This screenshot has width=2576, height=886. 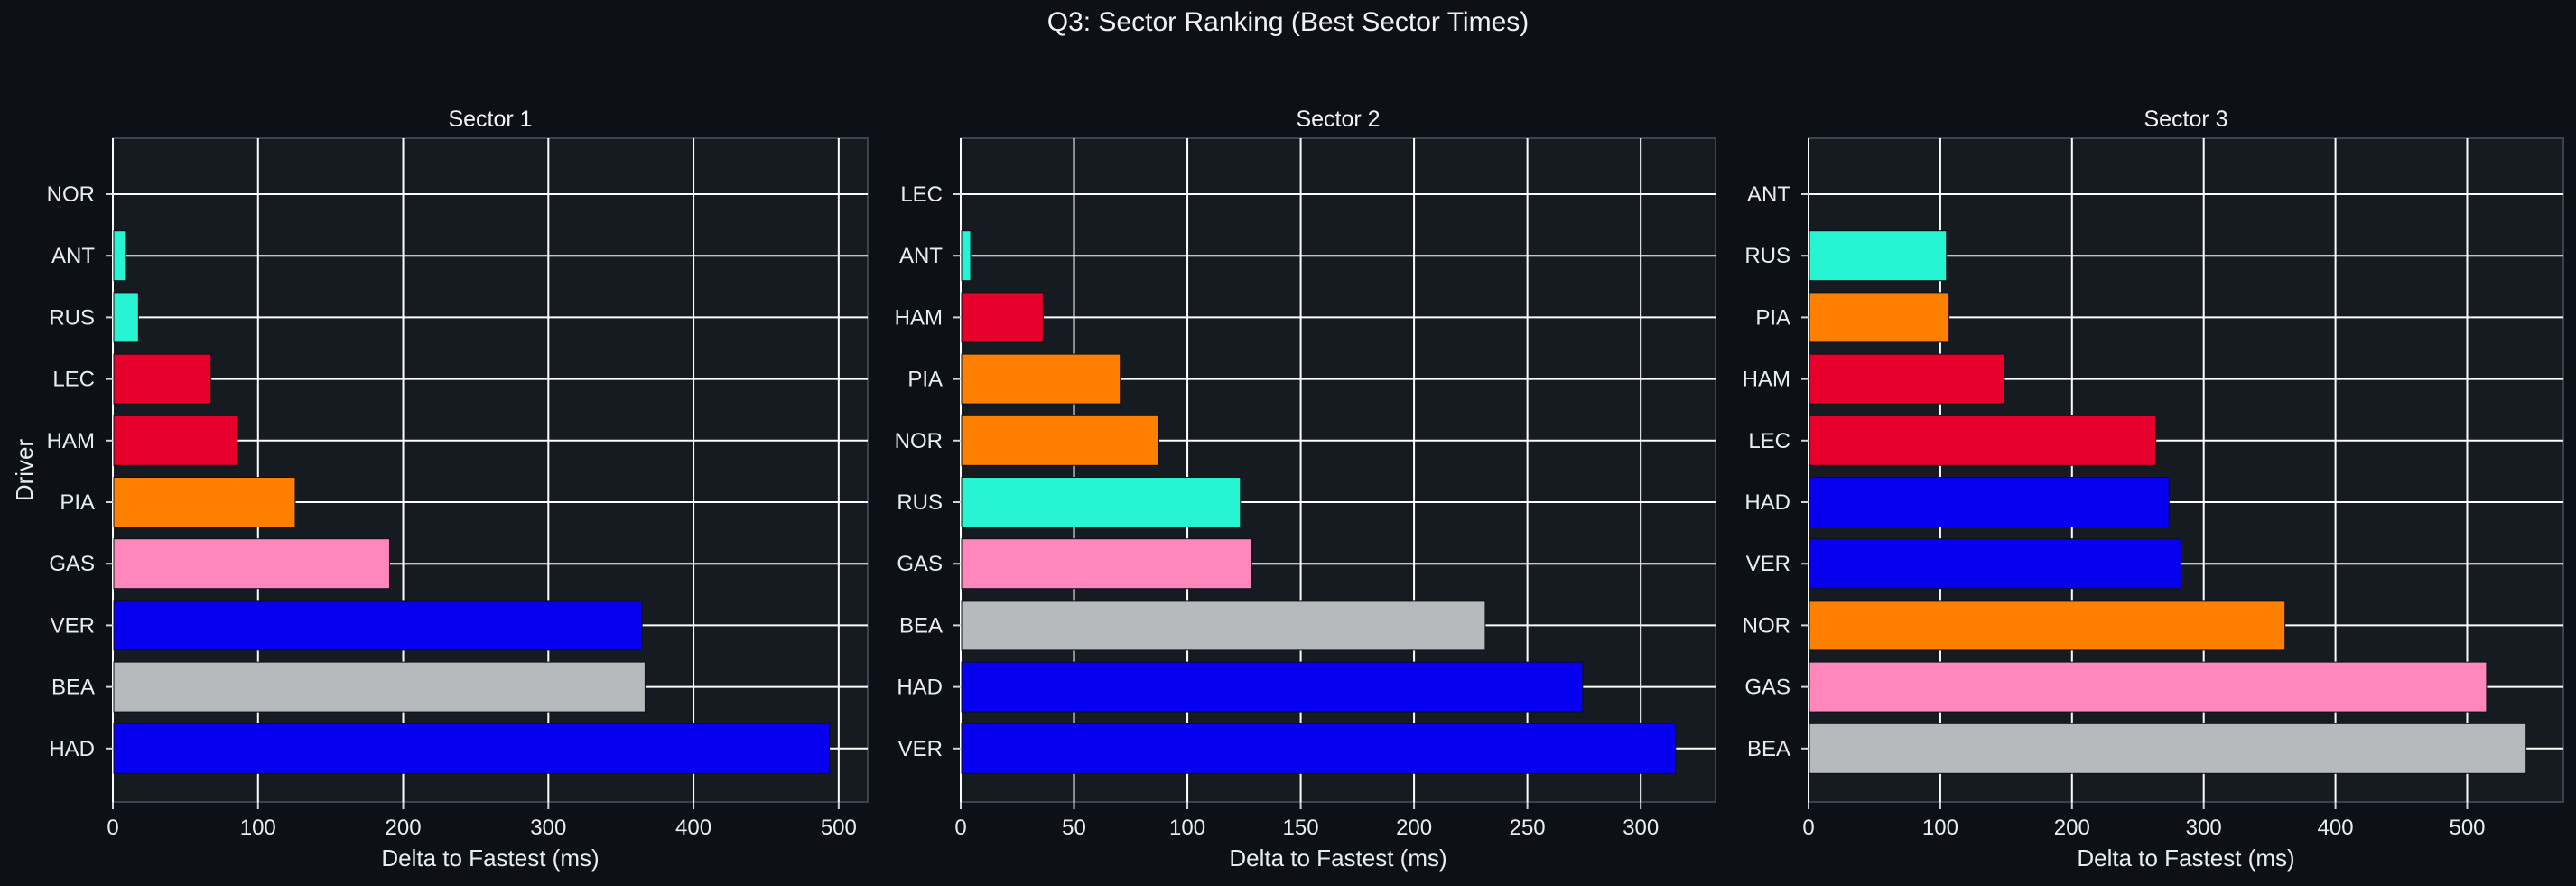 I want to click on figure-title: Q3: Sector Ranking (Best Sector Times), so click(x=1288, y=22).